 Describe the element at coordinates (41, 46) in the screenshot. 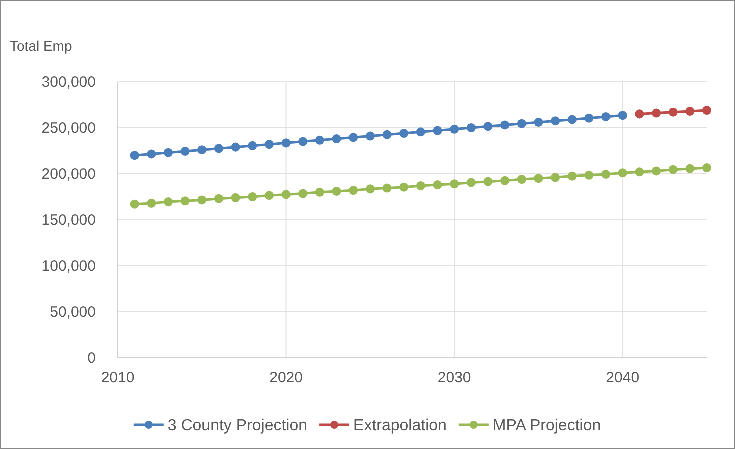

I see `y-axis-title: Total Emp` at that location.